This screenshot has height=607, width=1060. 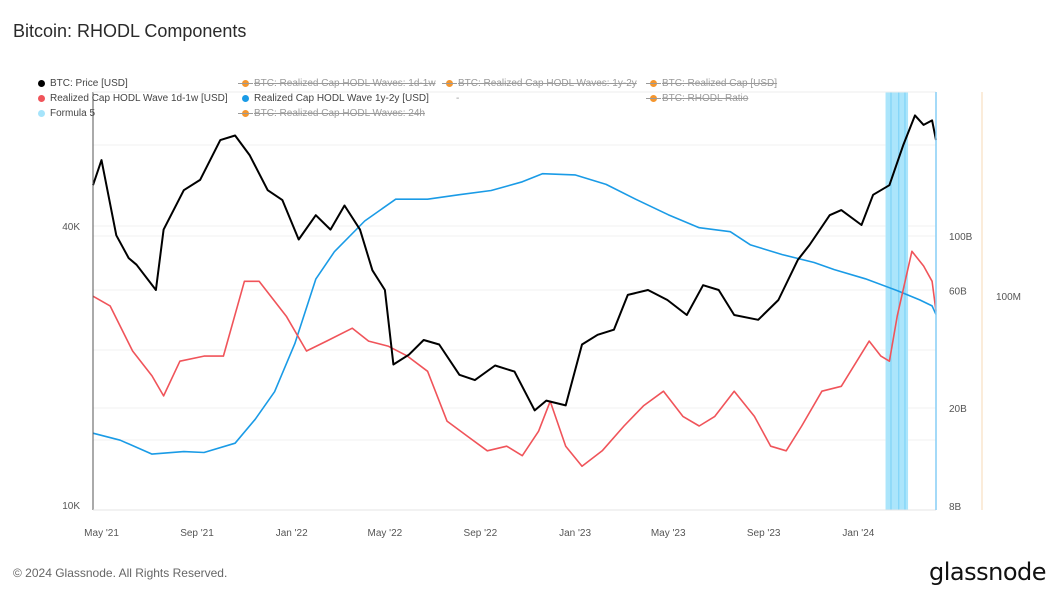 What do you see at coordinates (547, 83) in the screenshot?
I see `legend-label: BTC: Realized Cap HODL Waves: 1y-2y` at bounding box center [547, 83].